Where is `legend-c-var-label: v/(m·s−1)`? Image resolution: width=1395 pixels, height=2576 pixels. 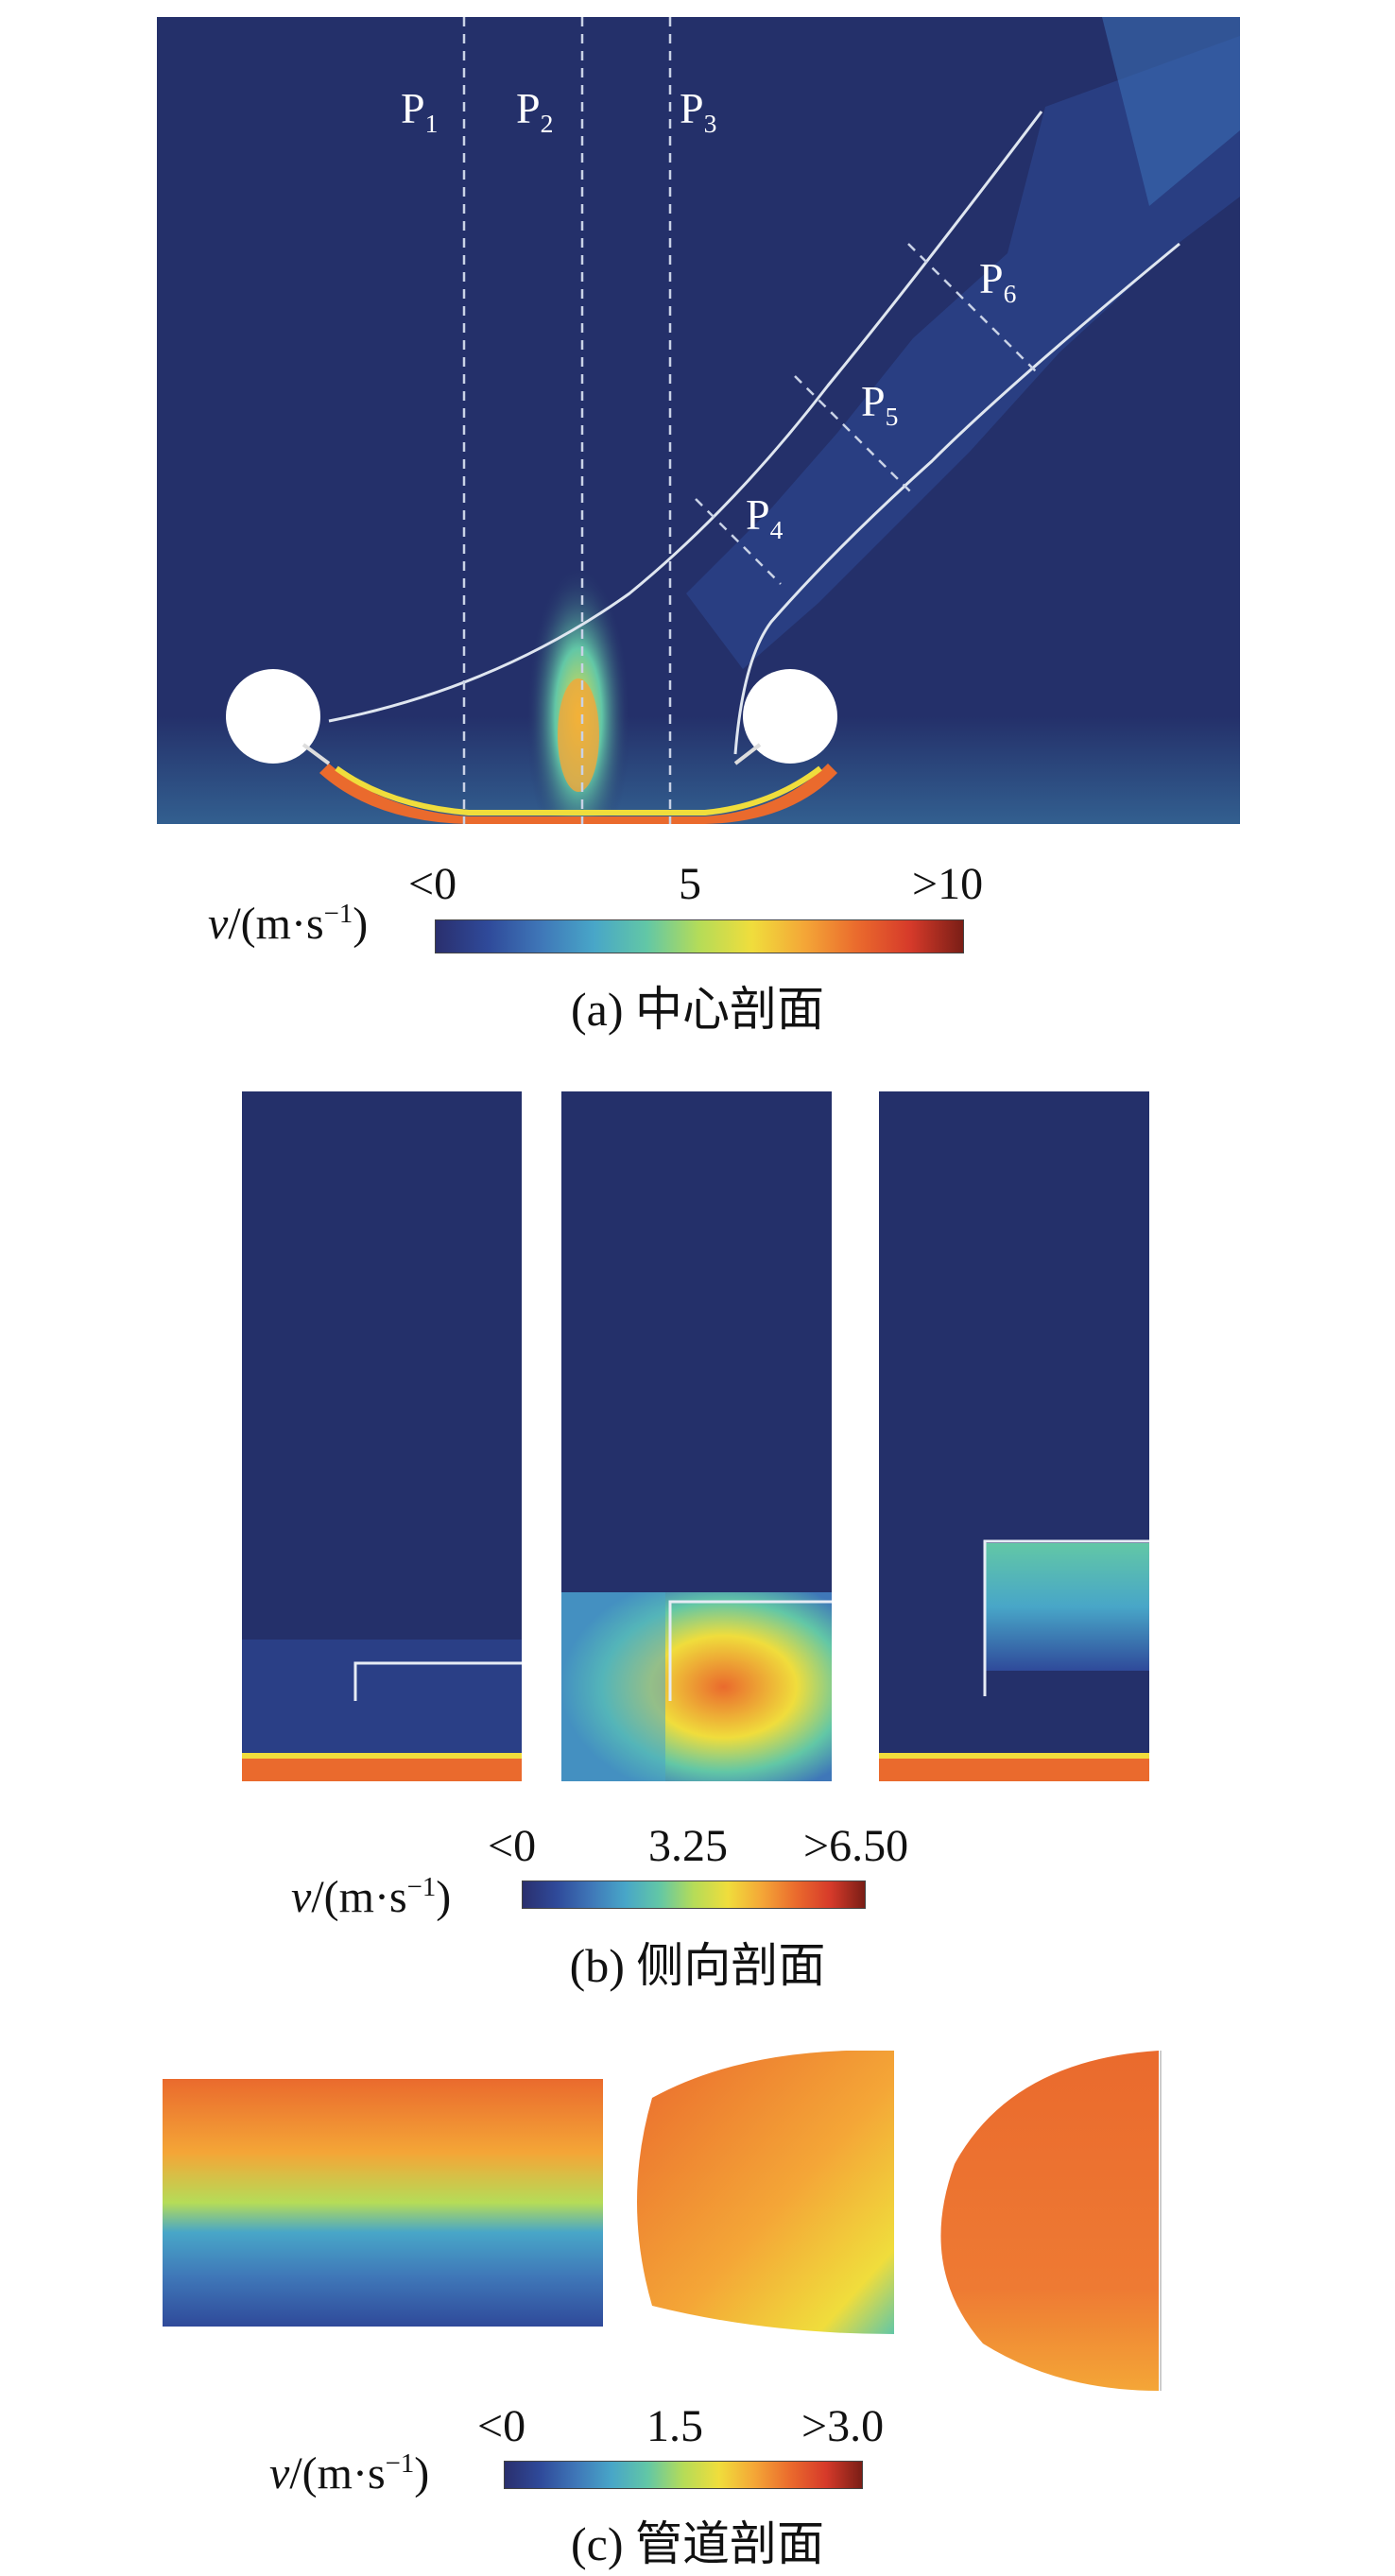
legend-c-var-label: v/(m·s−1) is located at coordinates (349, 2473).